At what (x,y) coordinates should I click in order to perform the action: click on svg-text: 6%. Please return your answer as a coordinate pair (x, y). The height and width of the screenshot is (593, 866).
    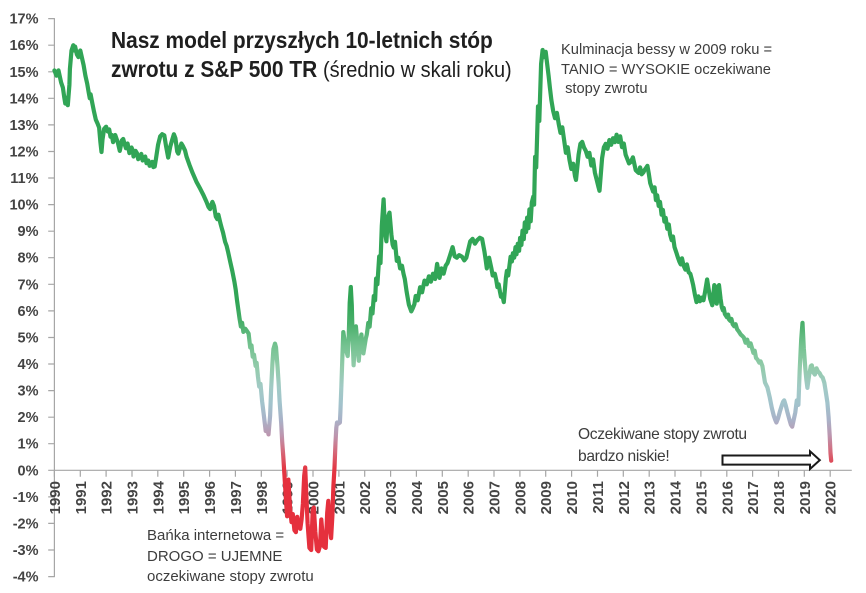
    Looking at the image, I should click on (28, 312).